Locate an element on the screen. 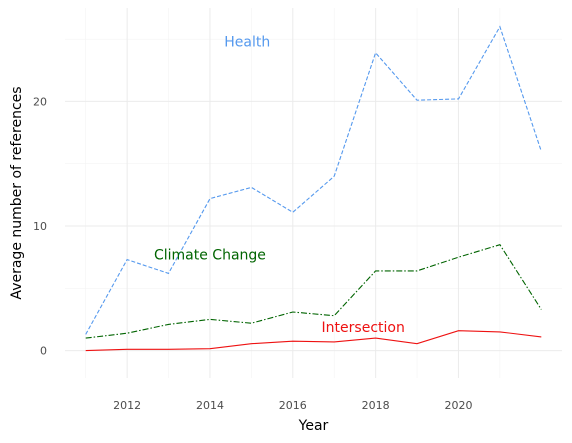 This screenshot has width=572, height=443. x-tick-label: 2020 is located at coordinates (458, 405).